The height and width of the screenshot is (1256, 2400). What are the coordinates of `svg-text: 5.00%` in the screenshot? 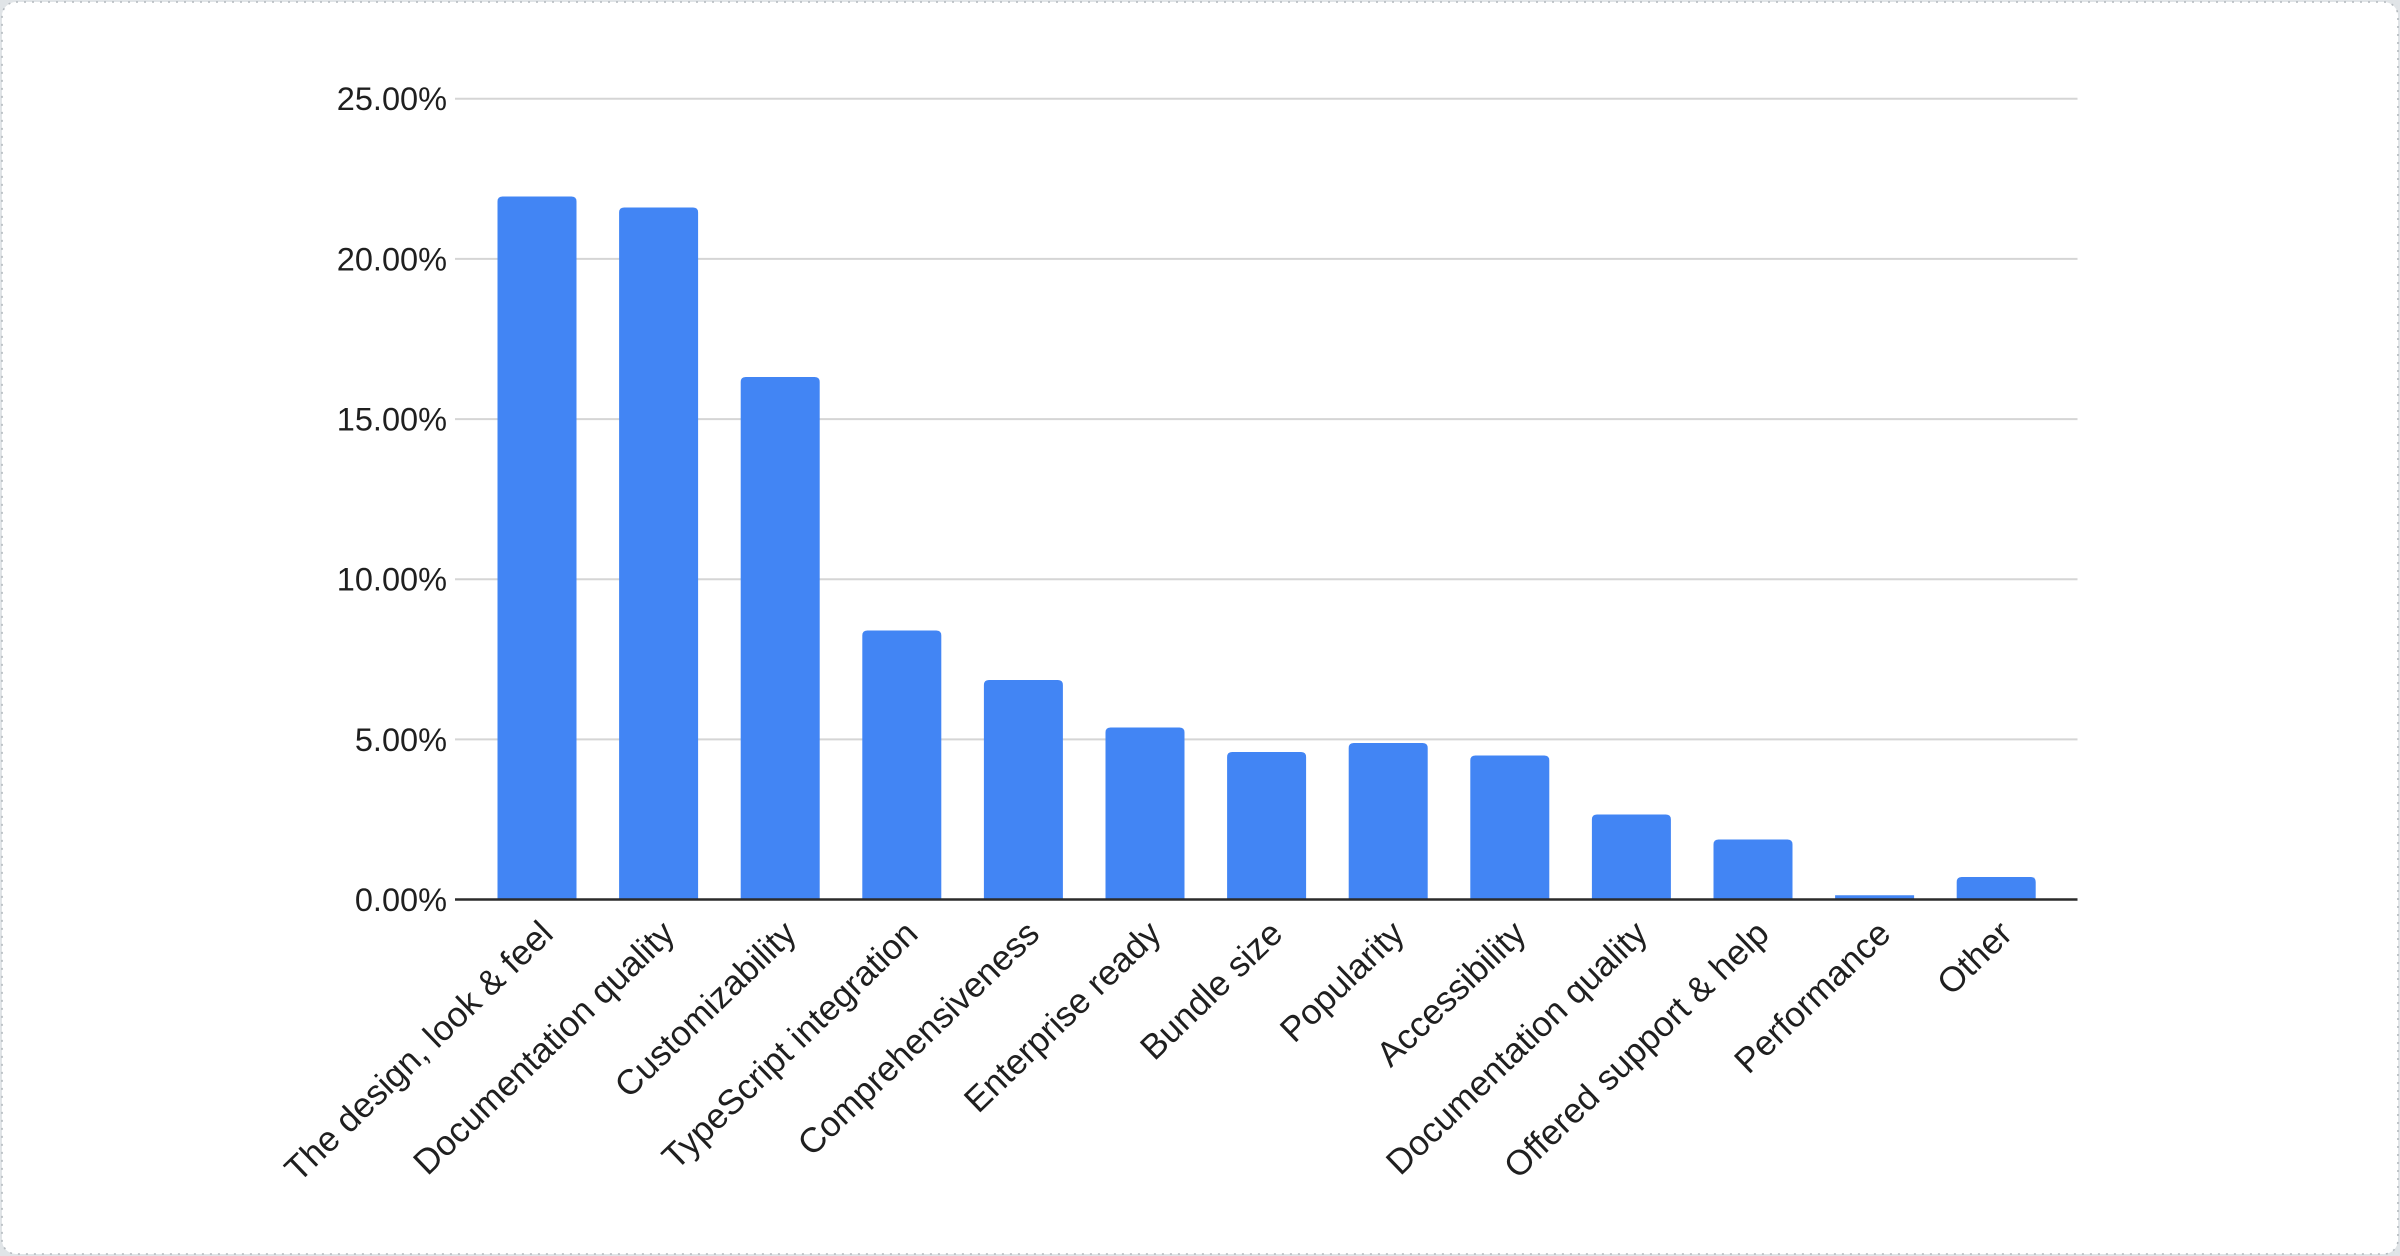 It's located at (401, 740).